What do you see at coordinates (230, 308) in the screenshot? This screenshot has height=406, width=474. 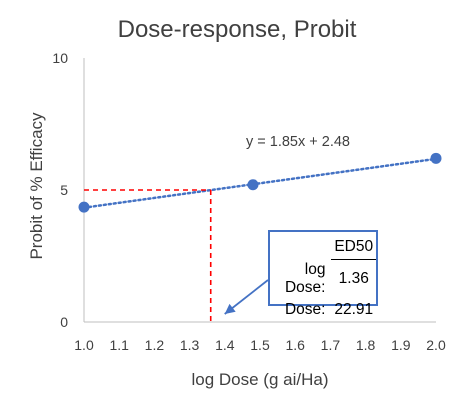 I see `callout-arrow-head` at bounding box center [230, 308].